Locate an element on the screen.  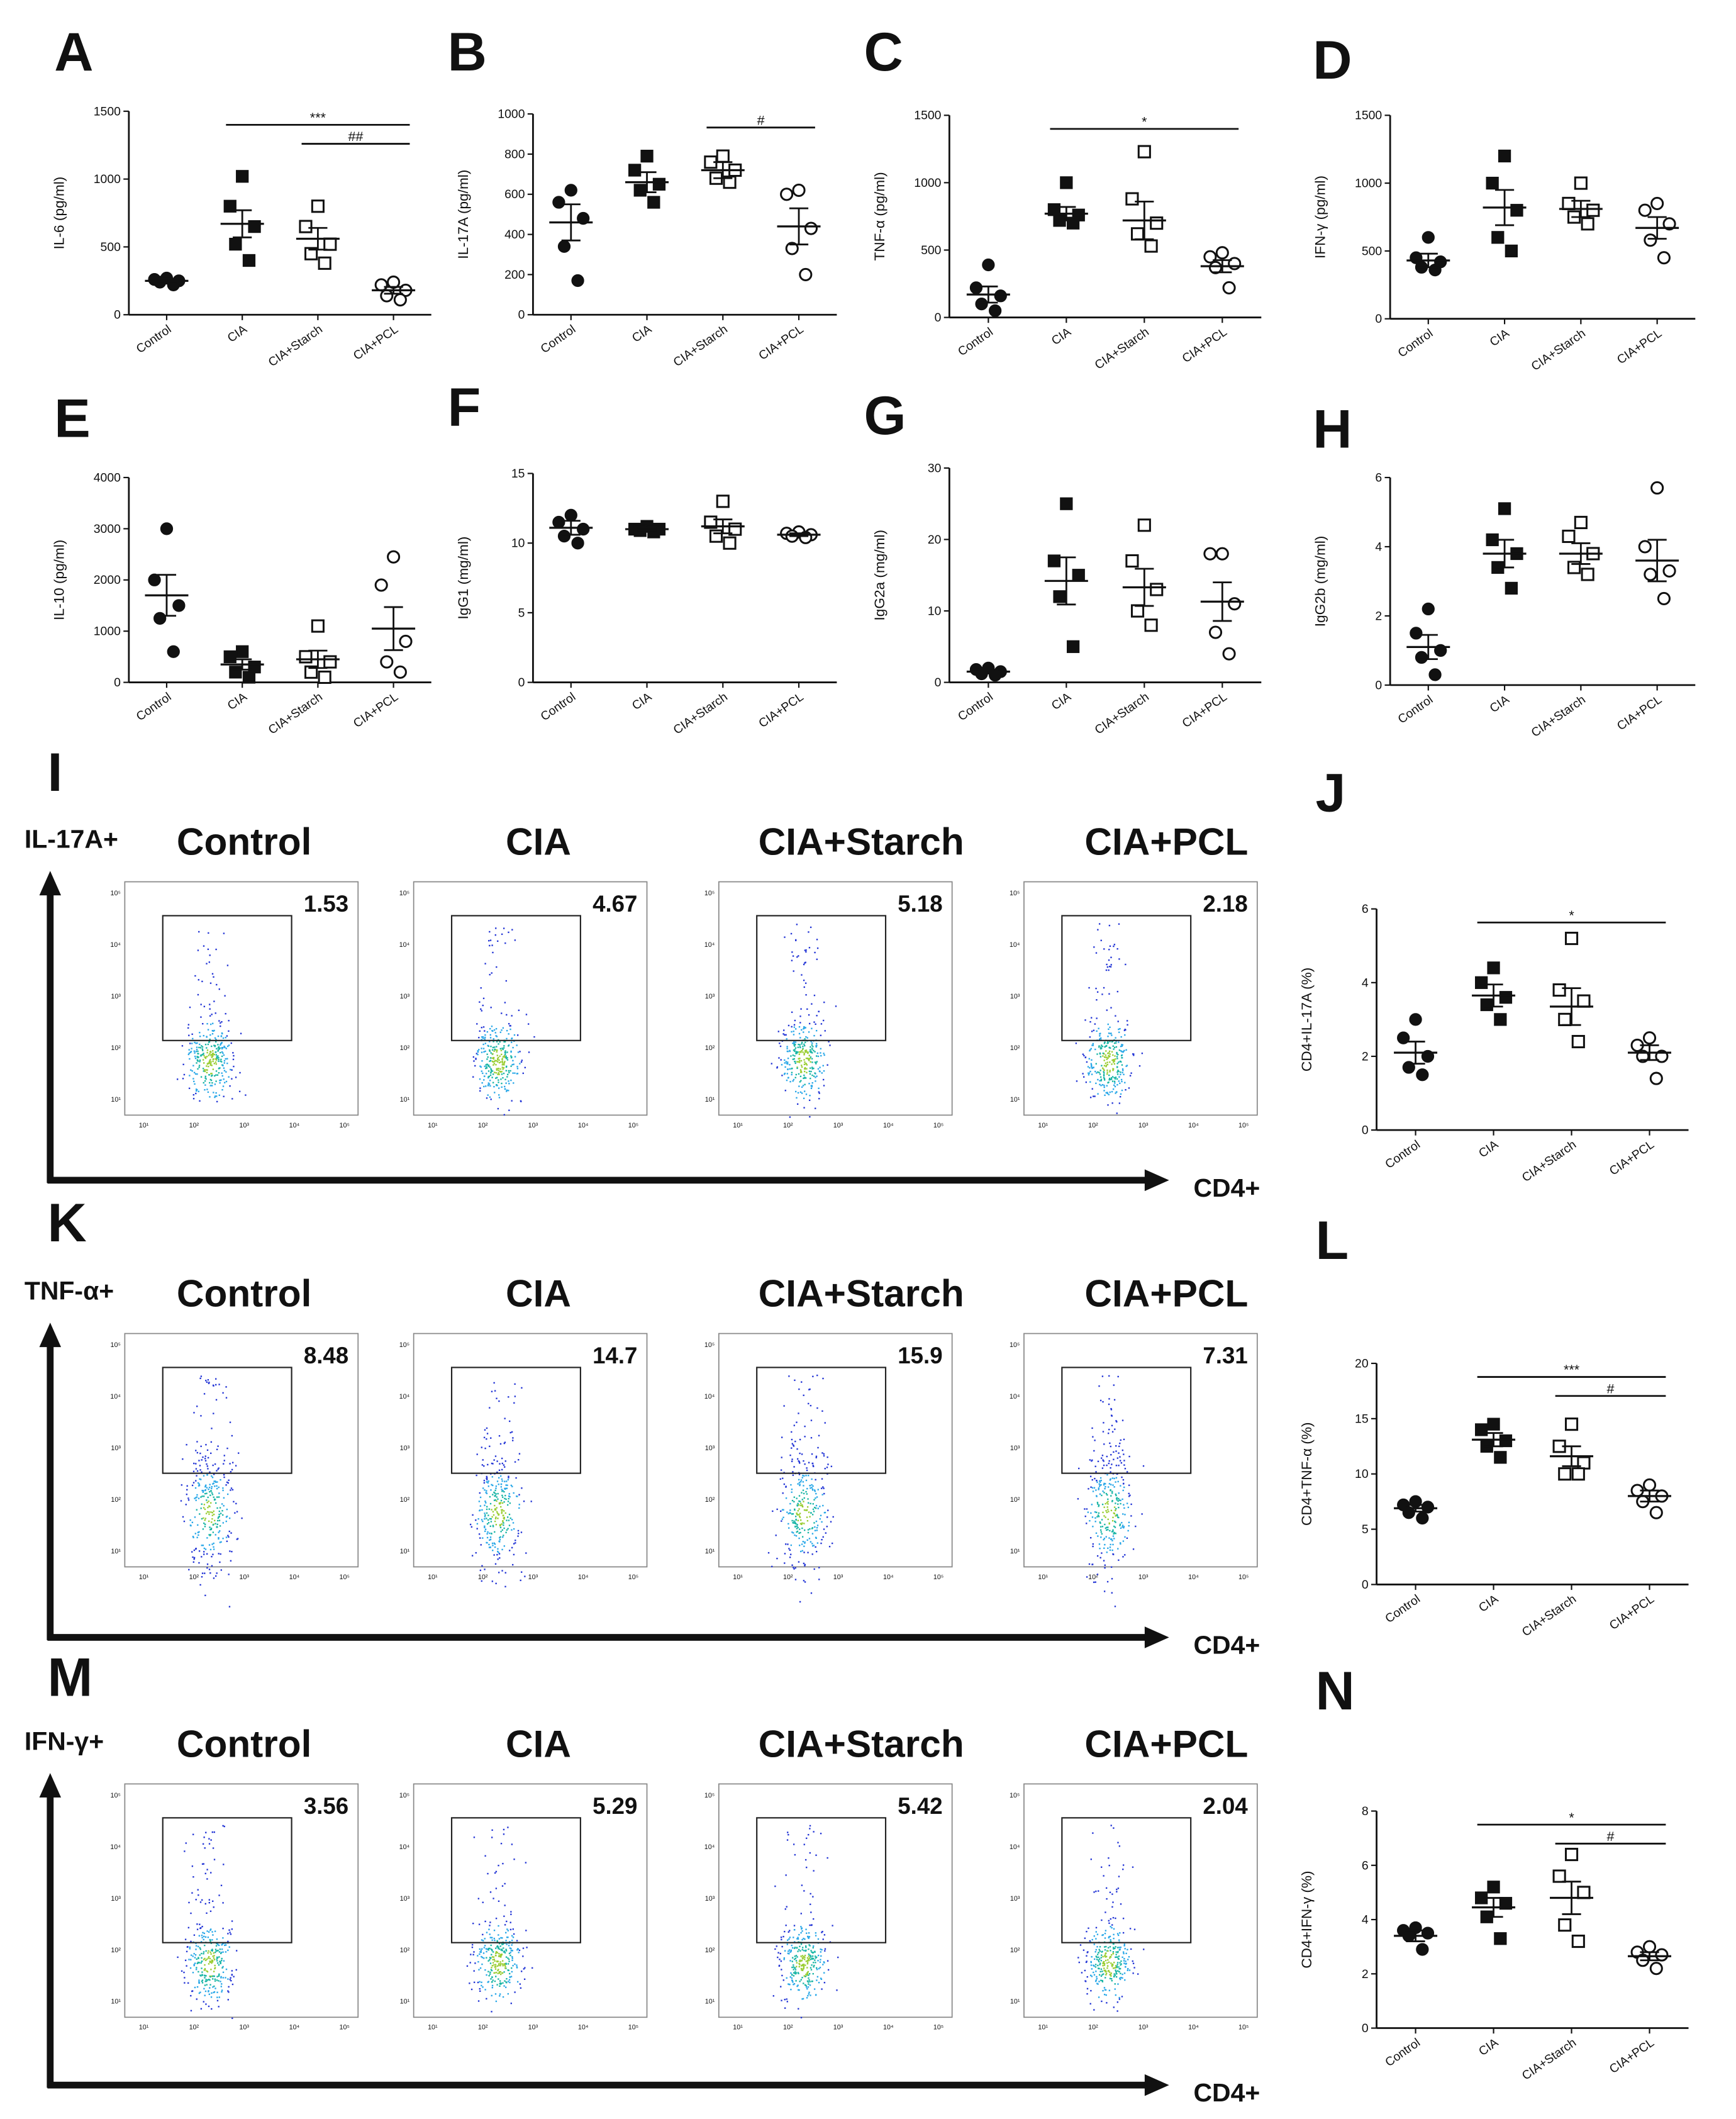
y-tick-label: 5 is located at coordinates (1366, 1529).